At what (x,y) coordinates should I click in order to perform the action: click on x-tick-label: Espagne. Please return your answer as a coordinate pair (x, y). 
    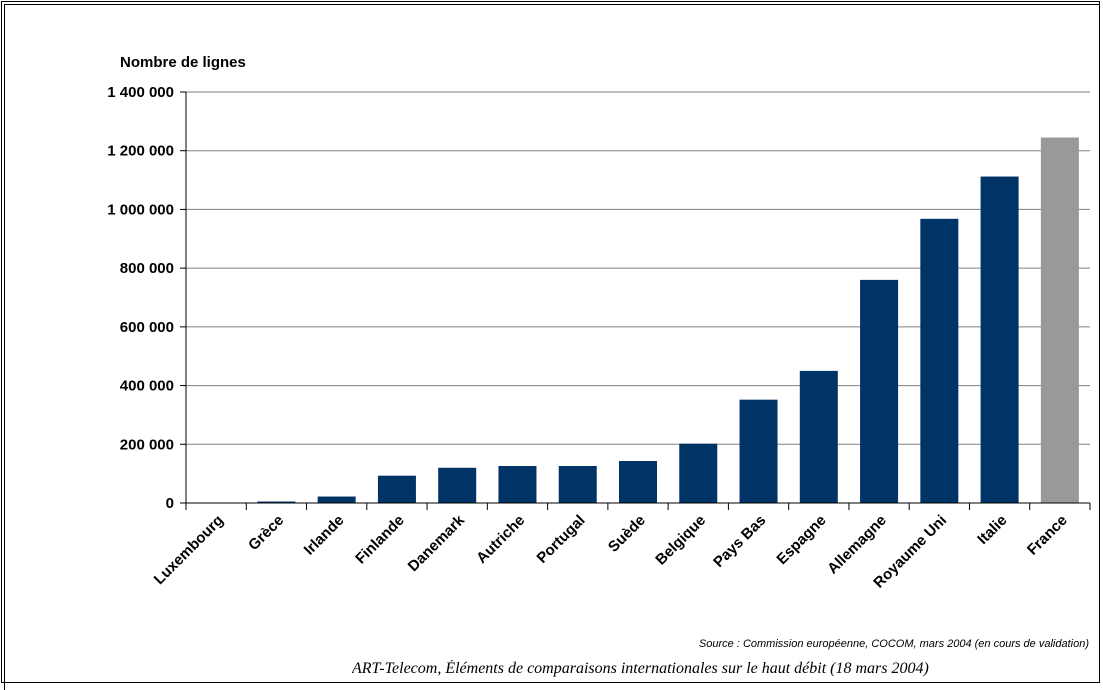
    Looking at the image, I should click on (801, 540).